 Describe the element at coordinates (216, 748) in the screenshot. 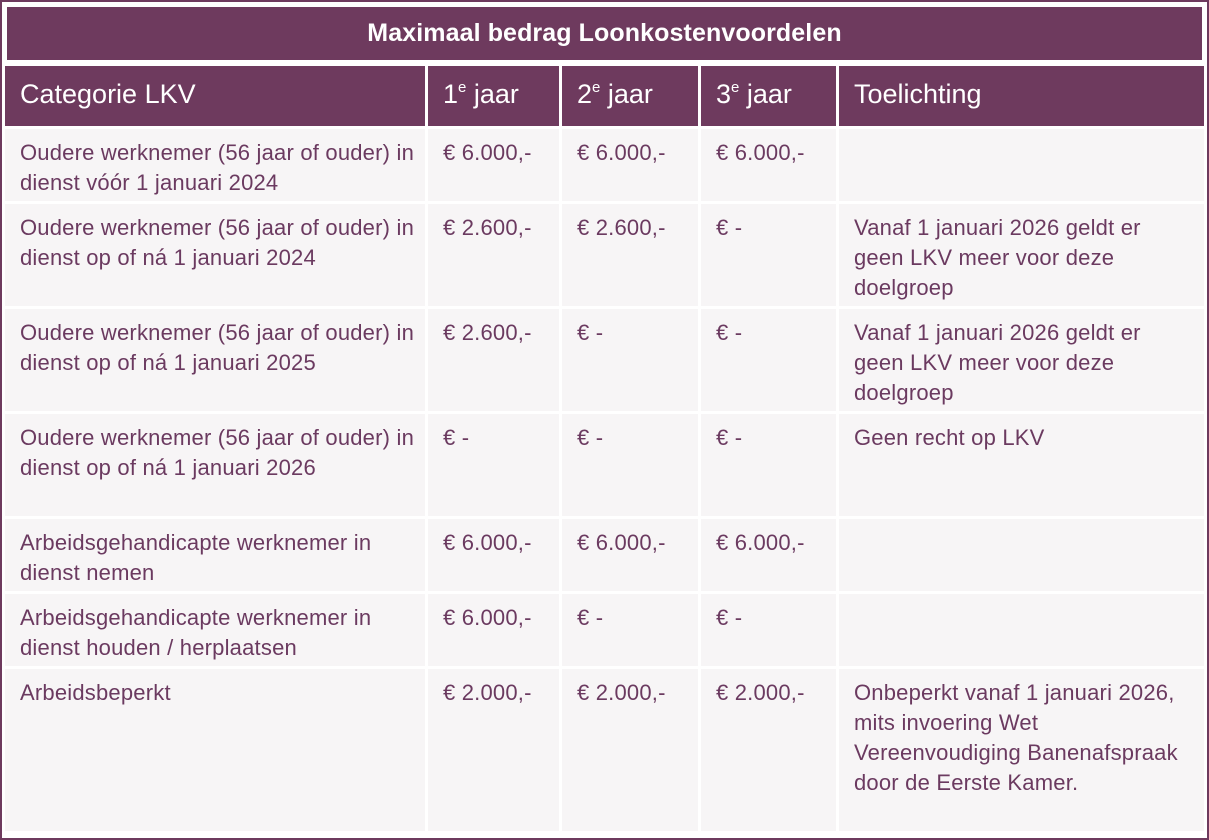

I see `cell-category: Arbeidsbeperkt` at that location.